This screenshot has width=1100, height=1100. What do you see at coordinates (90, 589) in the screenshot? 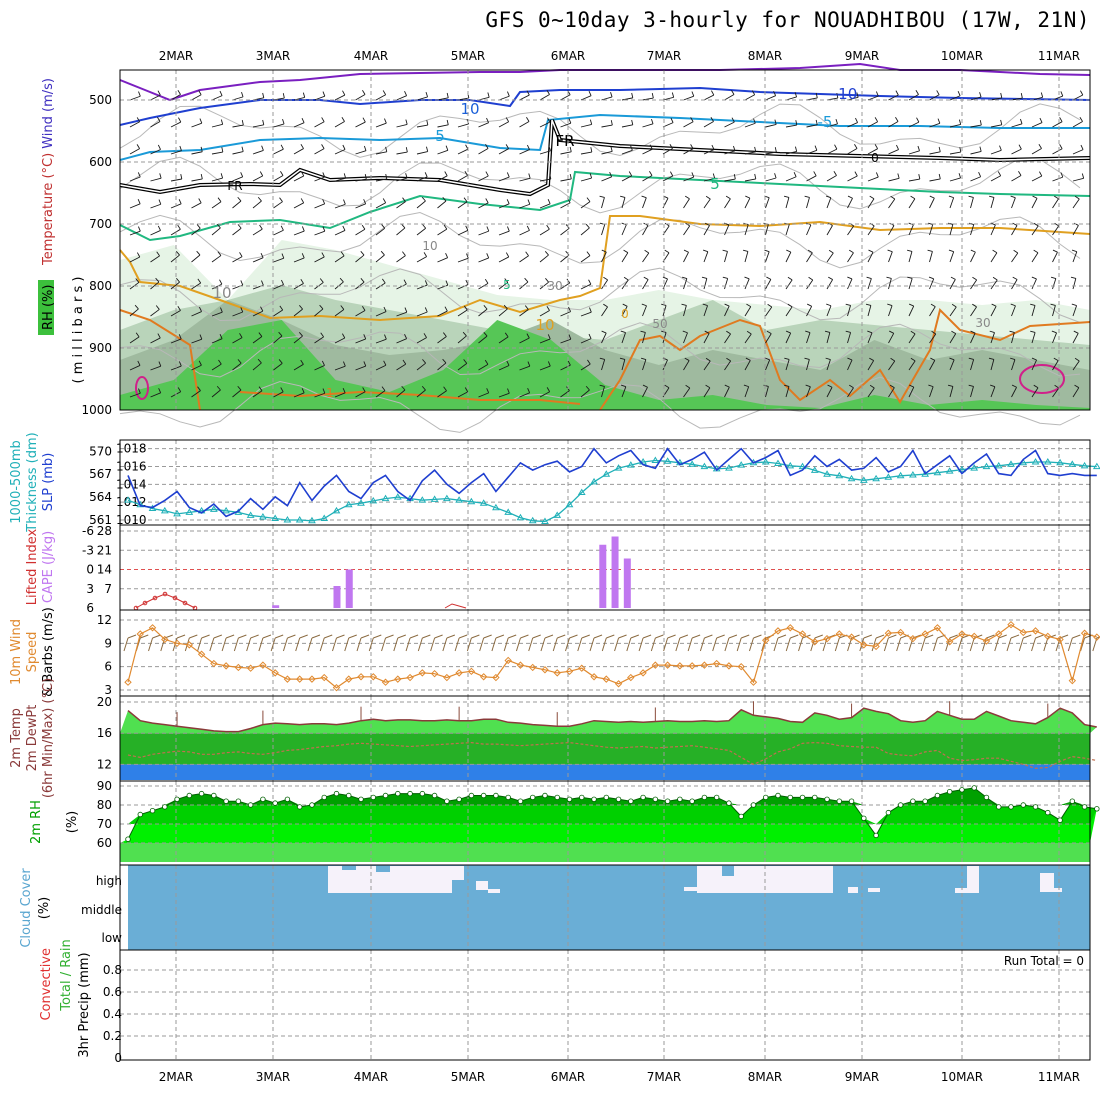
I see `li-tick: 3` at bounding box center [90, 589].